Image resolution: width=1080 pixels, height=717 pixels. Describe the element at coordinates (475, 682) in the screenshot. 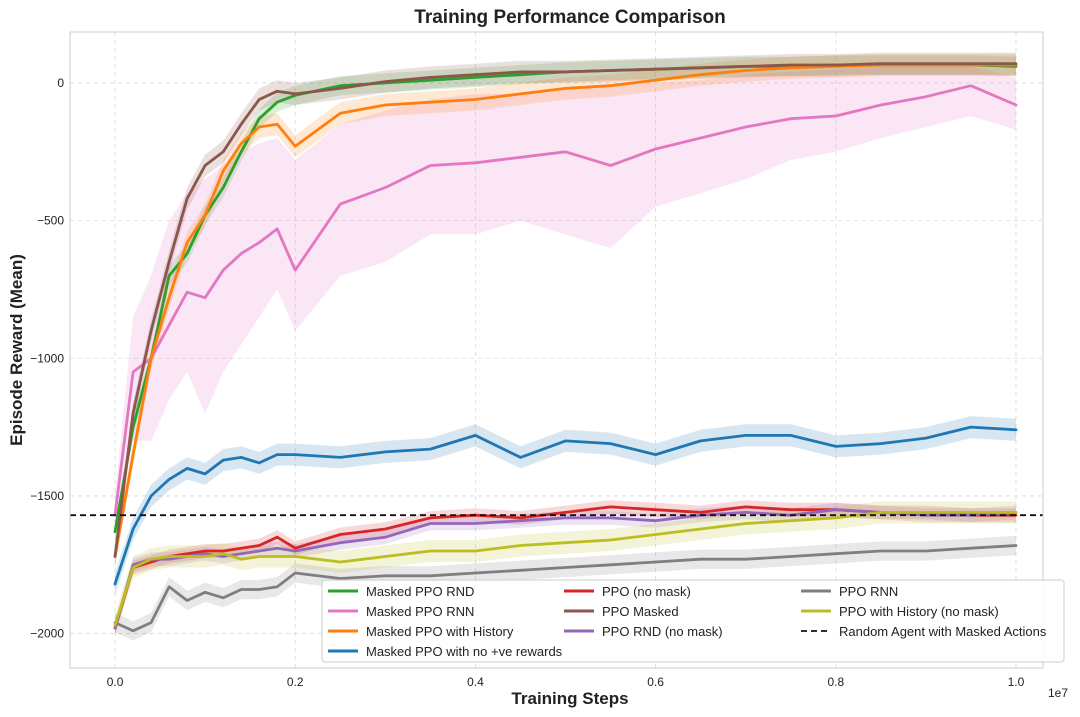

I see `x-tick-label: 0.4` at that location.